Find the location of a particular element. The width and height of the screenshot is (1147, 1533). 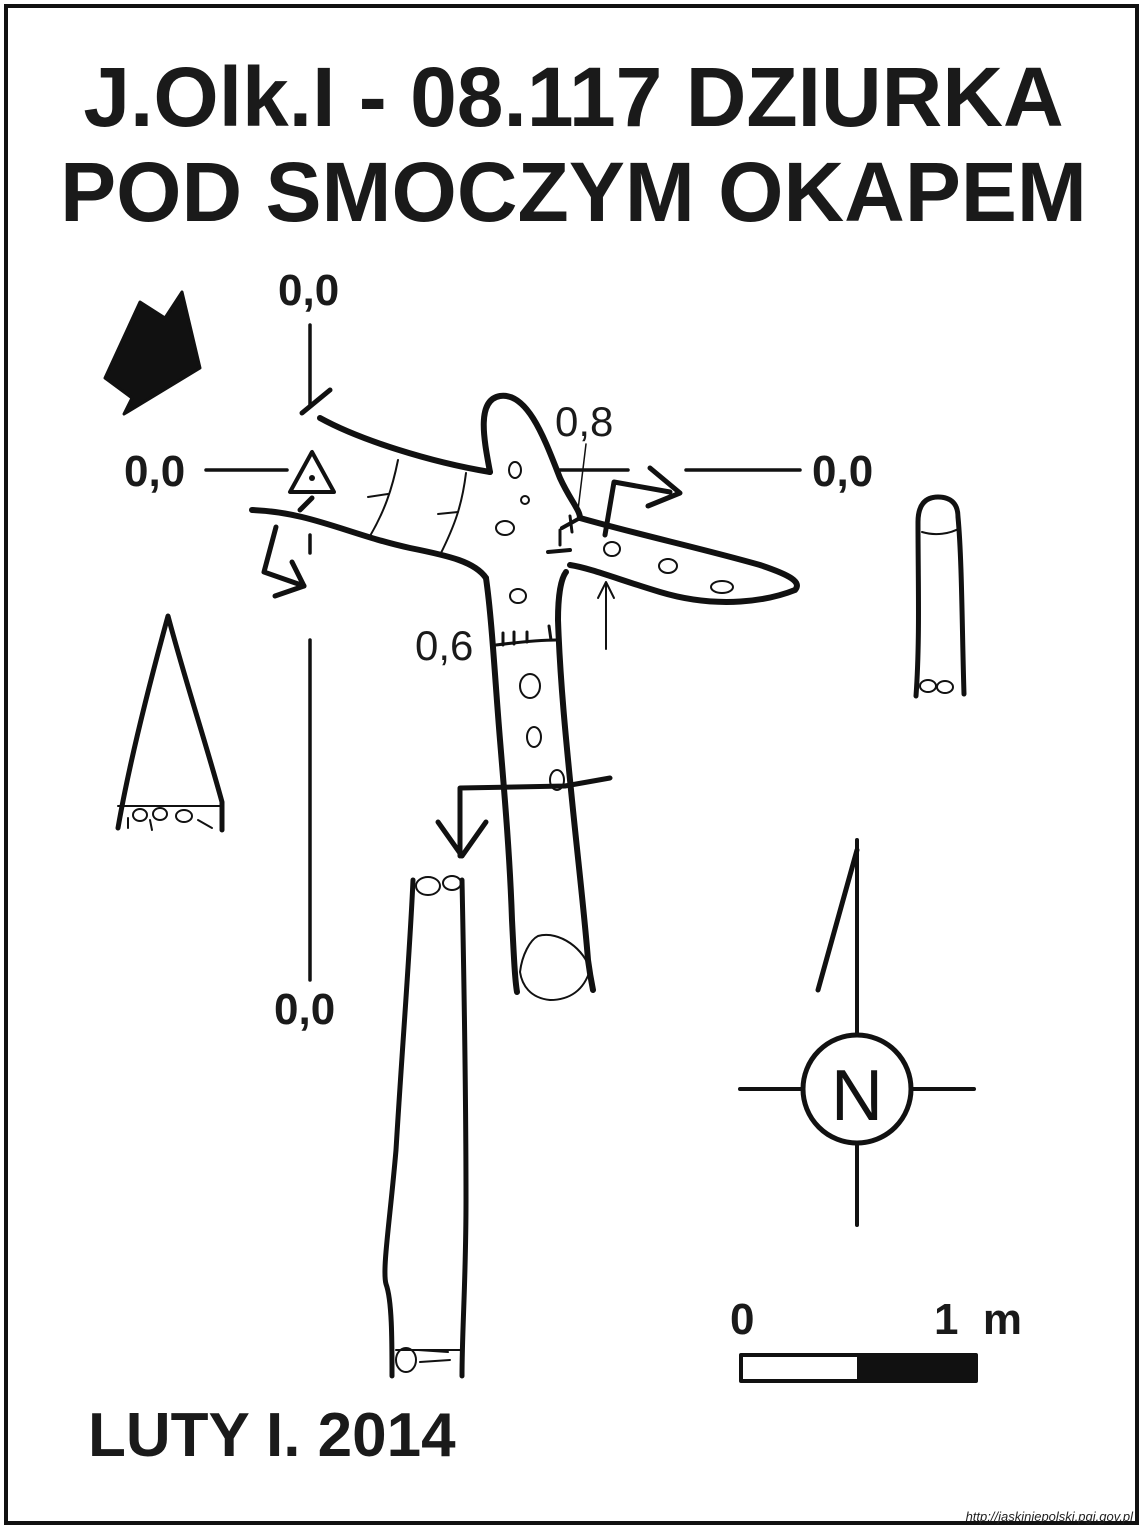

cave-title-line2: POD SMOCZYM OKAPEM is located at coordinates (573, 192).